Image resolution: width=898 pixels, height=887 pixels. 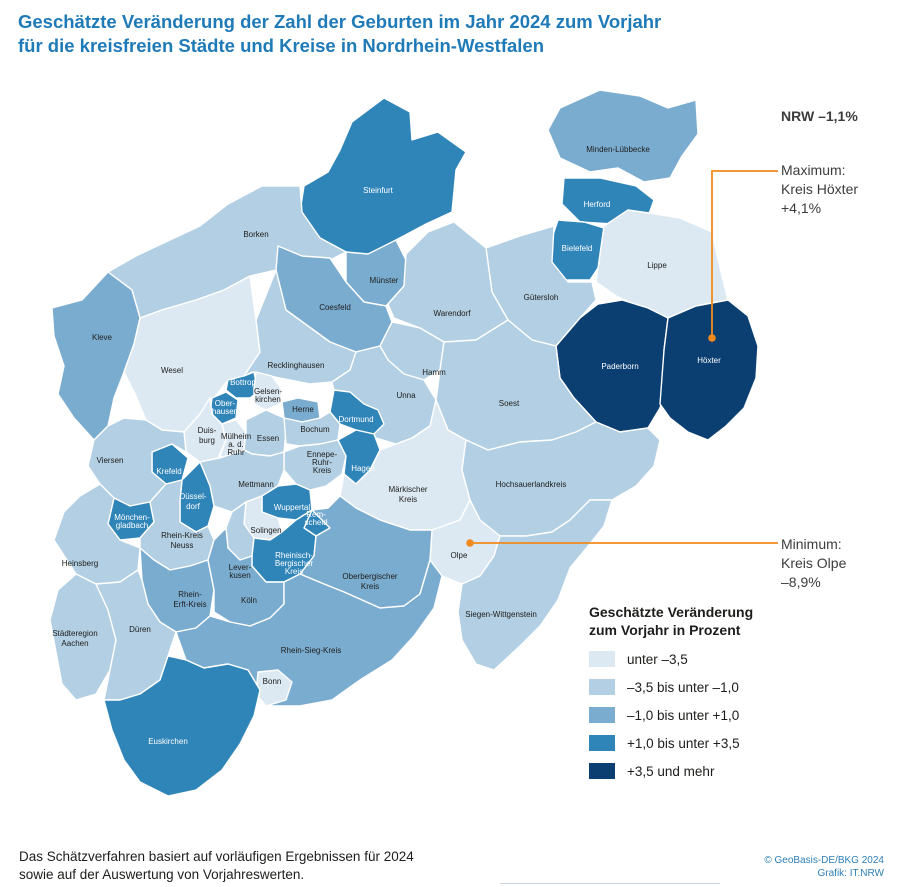 I want to click on region-label-maerkischer-kreis: Märkischer Kreis, so click(x=407, y=494).